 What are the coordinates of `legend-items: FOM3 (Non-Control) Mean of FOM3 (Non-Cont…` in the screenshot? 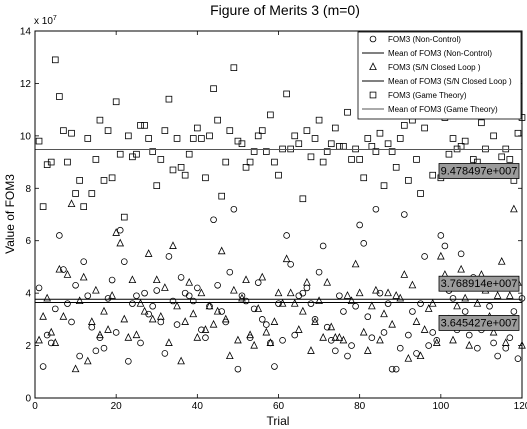 It's located at (437, 74).